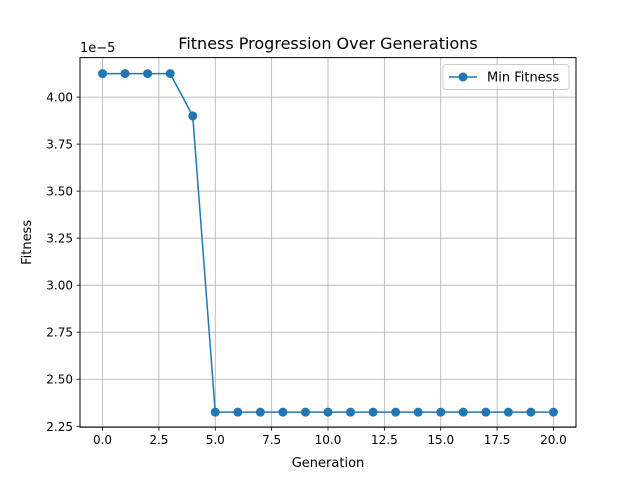 This screenshot has width=640, height=484. I want to click on y-tick-label: 3.00, so click(59, 286).